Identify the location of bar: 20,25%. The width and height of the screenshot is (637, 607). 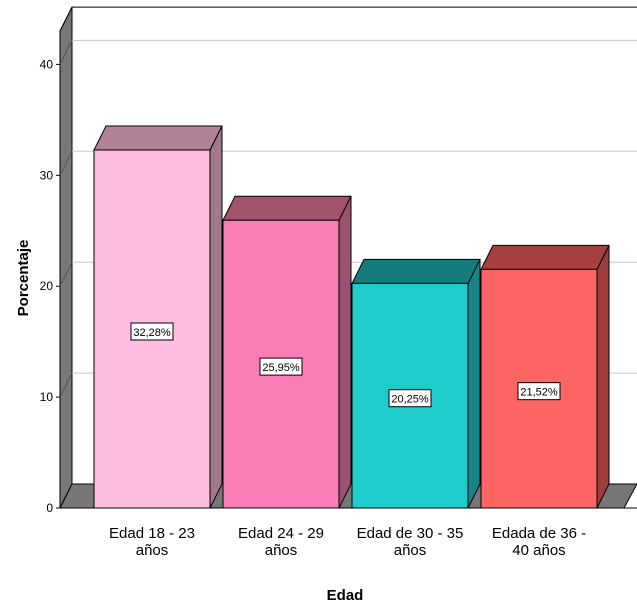
(416, 383).